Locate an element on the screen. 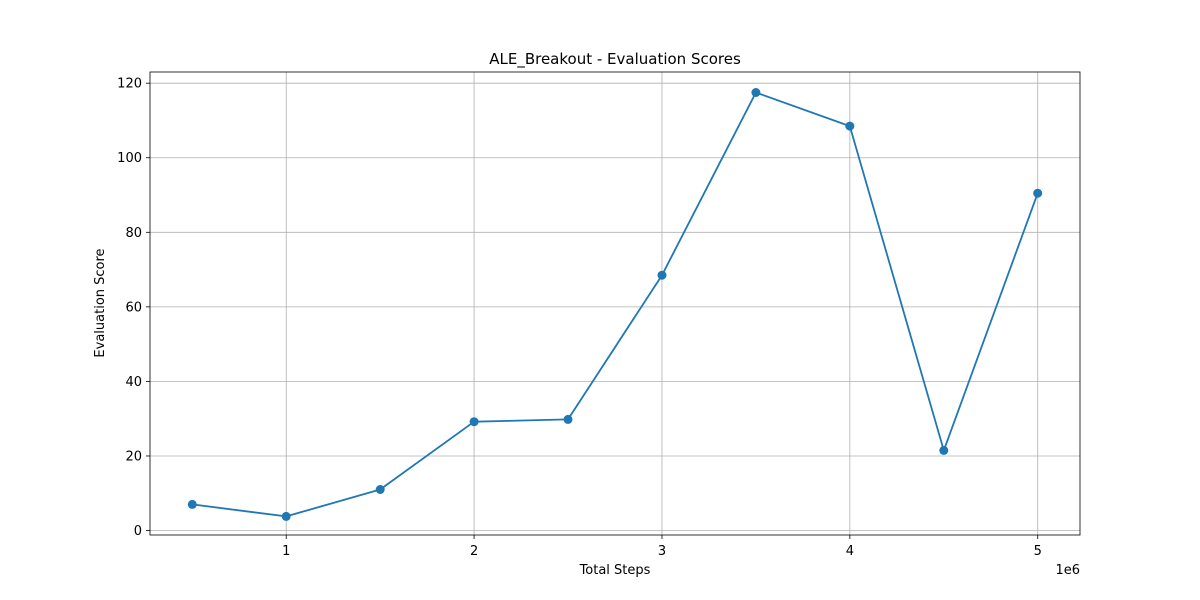 This screenshot has width=1200, height=600. y-tick-label: 40 is located at coordinates (133, 382).